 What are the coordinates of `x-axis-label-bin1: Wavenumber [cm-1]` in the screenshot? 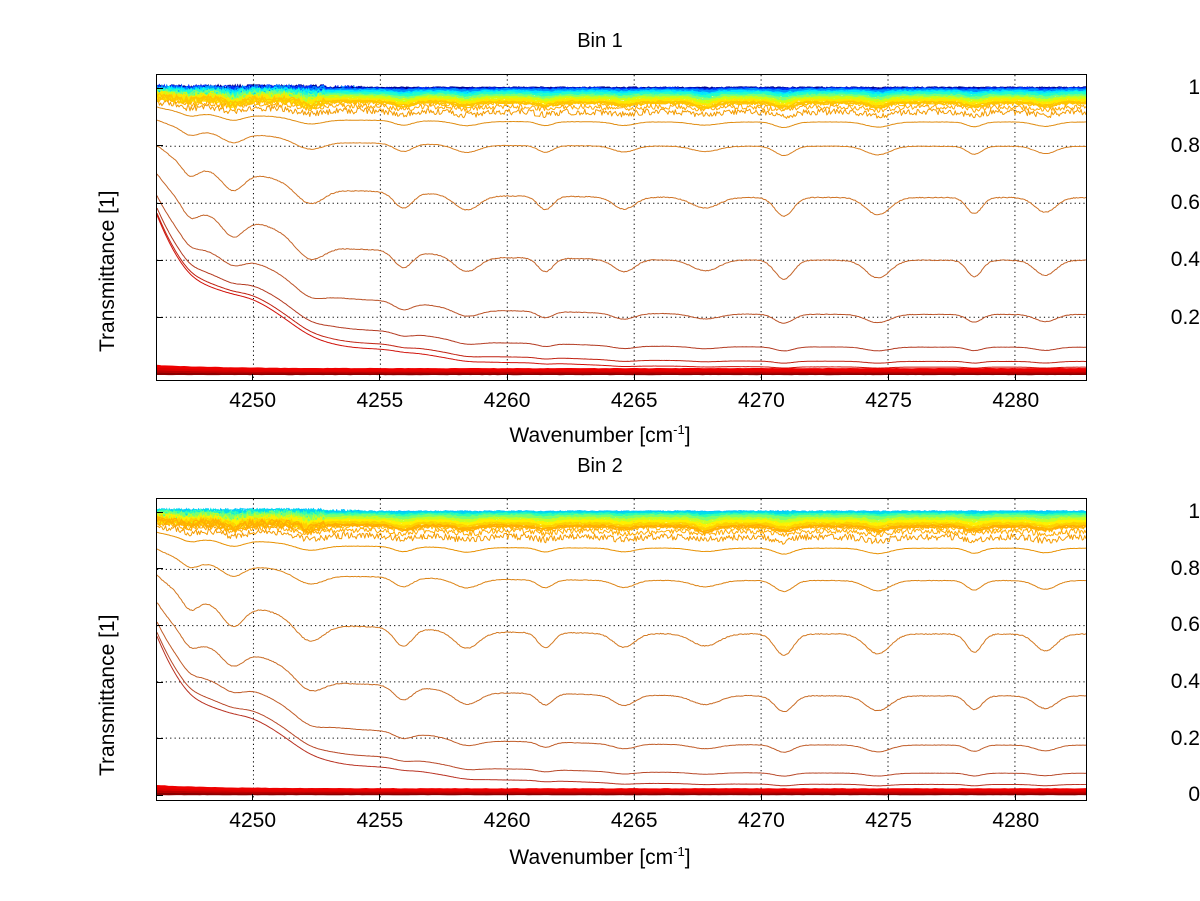 It's located at (600, 435).